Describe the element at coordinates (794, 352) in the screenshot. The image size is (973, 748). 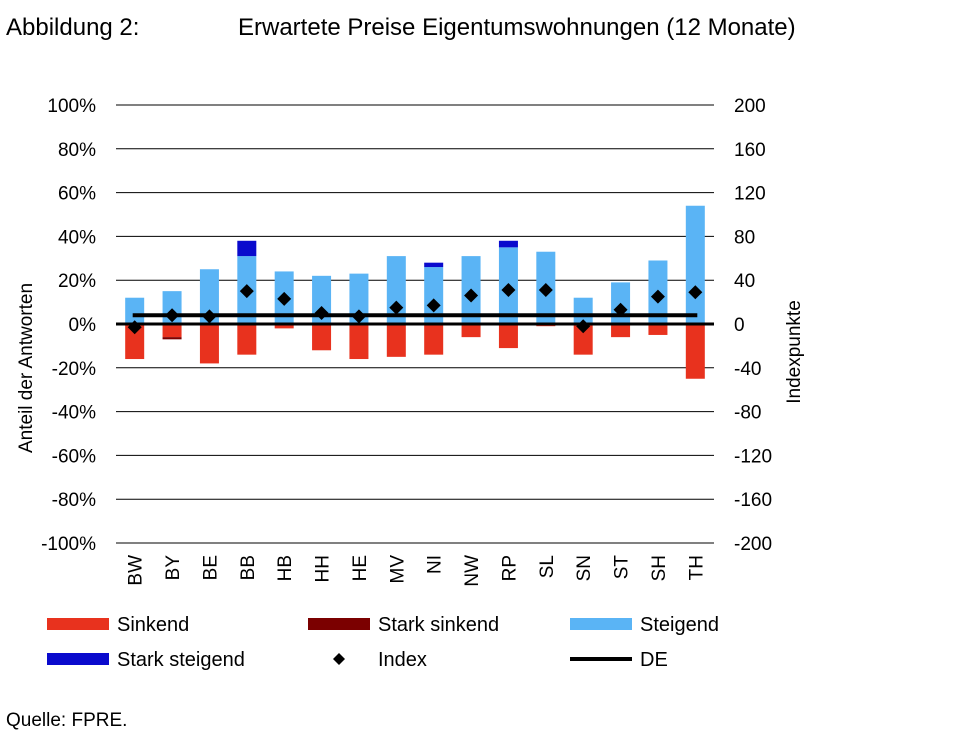
I see `right-axis-title: Indexpunkte` at that location.